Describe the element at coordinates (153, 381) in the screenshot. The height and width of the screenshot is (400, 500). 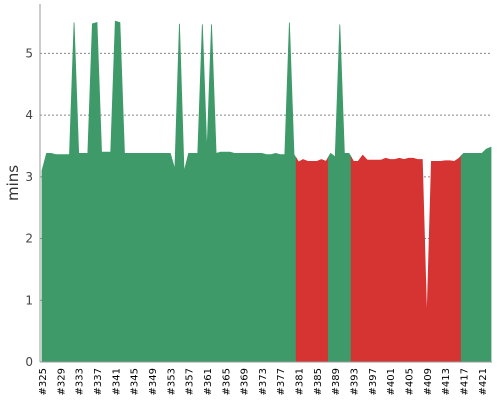
I see `x-tick-label: #349` at that location.